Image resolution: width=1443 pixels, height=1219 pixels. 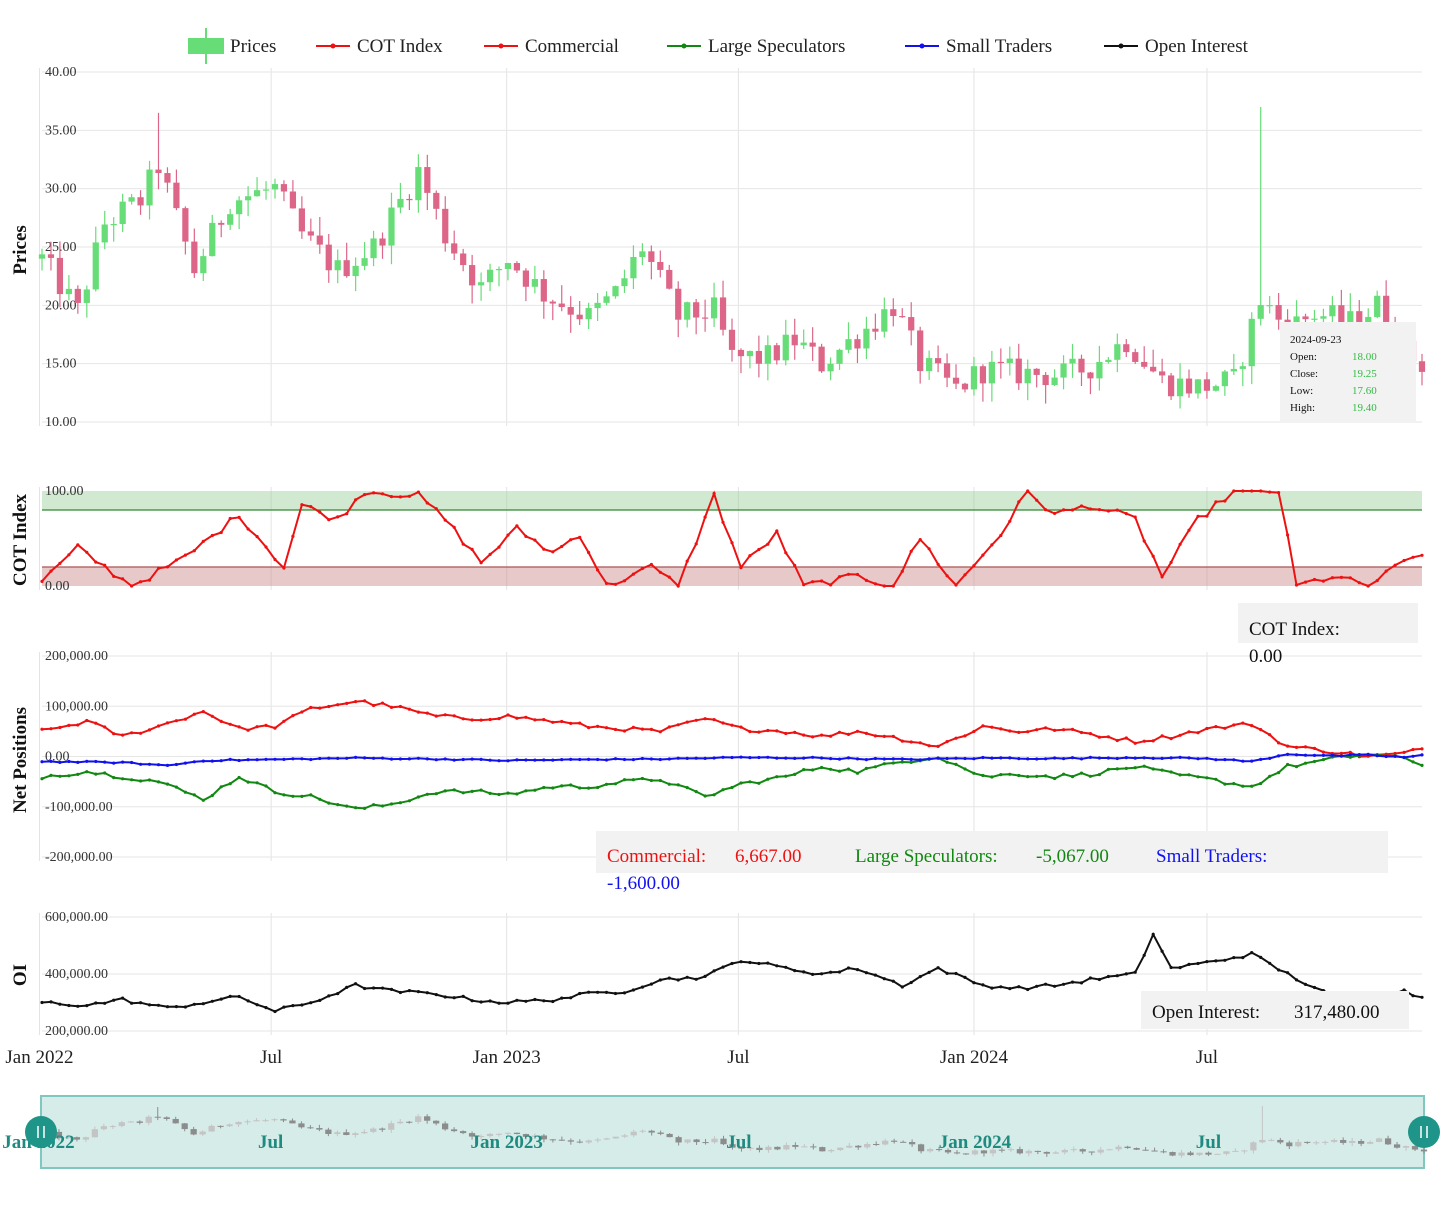 What do you see at coordinates (1364, 357) in the screenshot?
I see `tooltip-open-value: 18.00` at bounding box center [1364, 357].